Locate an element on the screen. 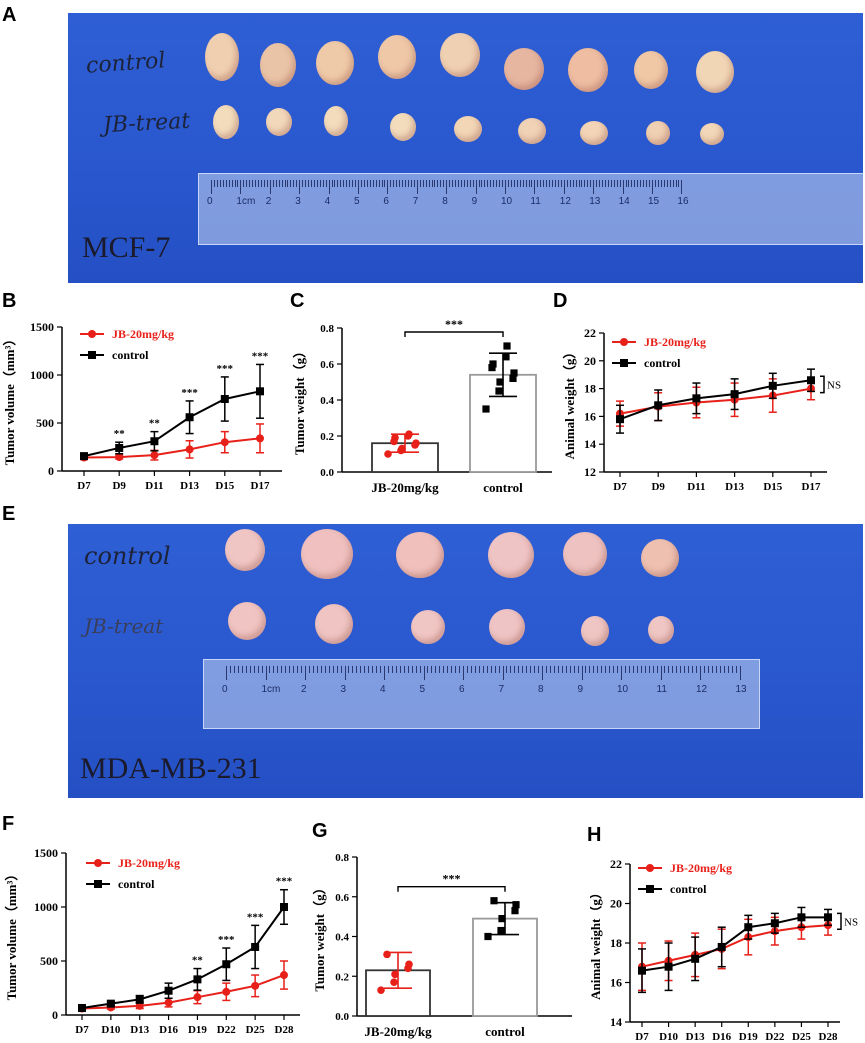 The image size is (865, 1043). x-tick-label: D10 is located at coordinates (668, 1035).